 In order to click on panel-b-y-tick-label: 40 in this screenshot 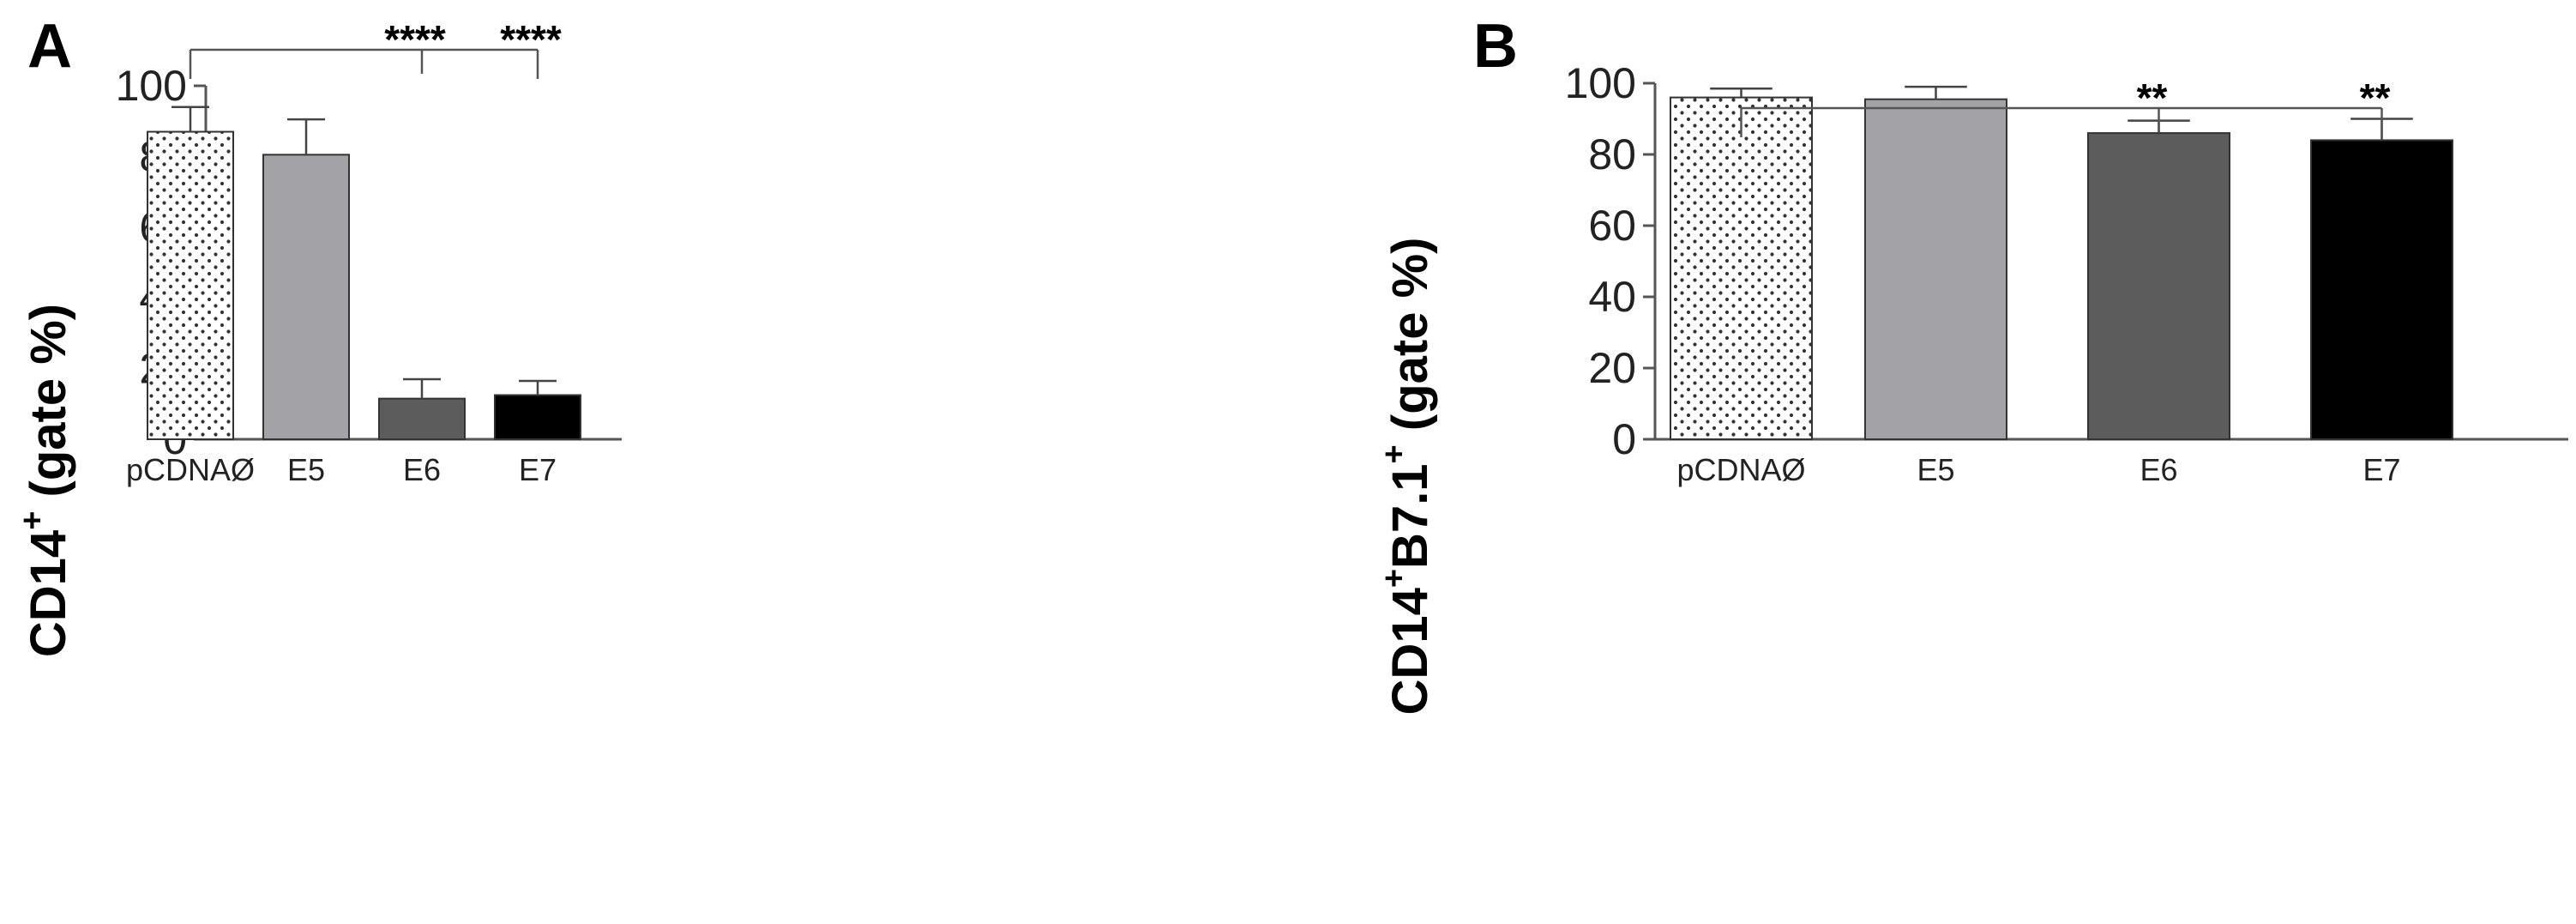, I will do `click(1612, 297)`.